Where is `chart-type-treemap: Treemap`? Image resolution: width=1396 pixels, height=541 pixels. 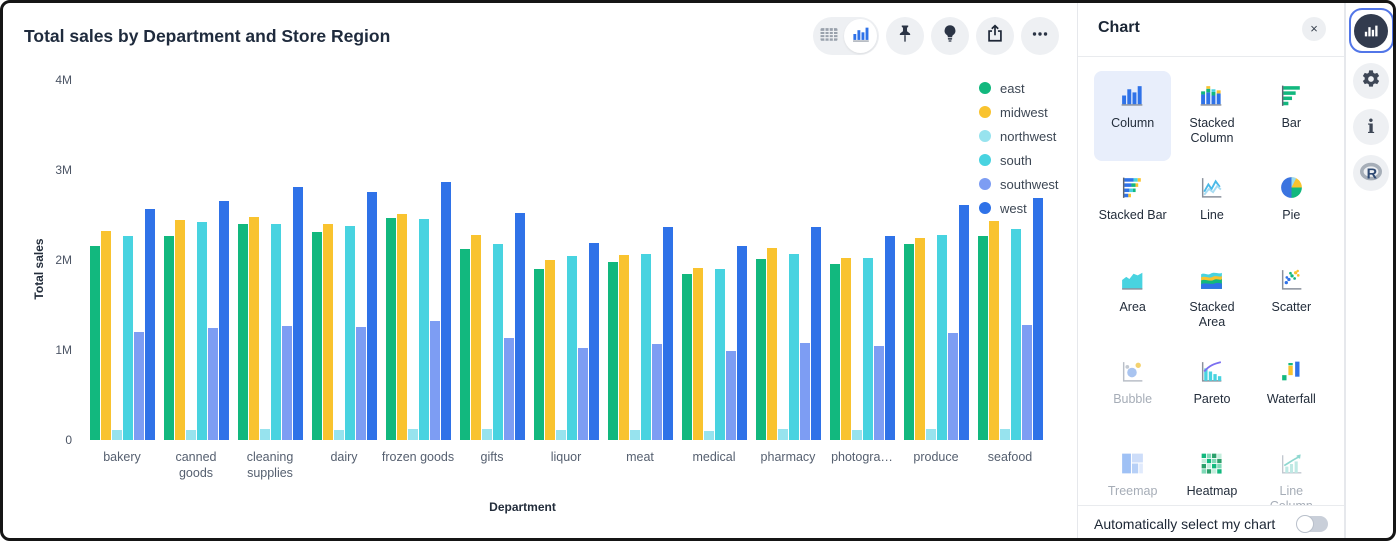
chart-type-treemap: Treemap is located at coordinates (1132, 472).